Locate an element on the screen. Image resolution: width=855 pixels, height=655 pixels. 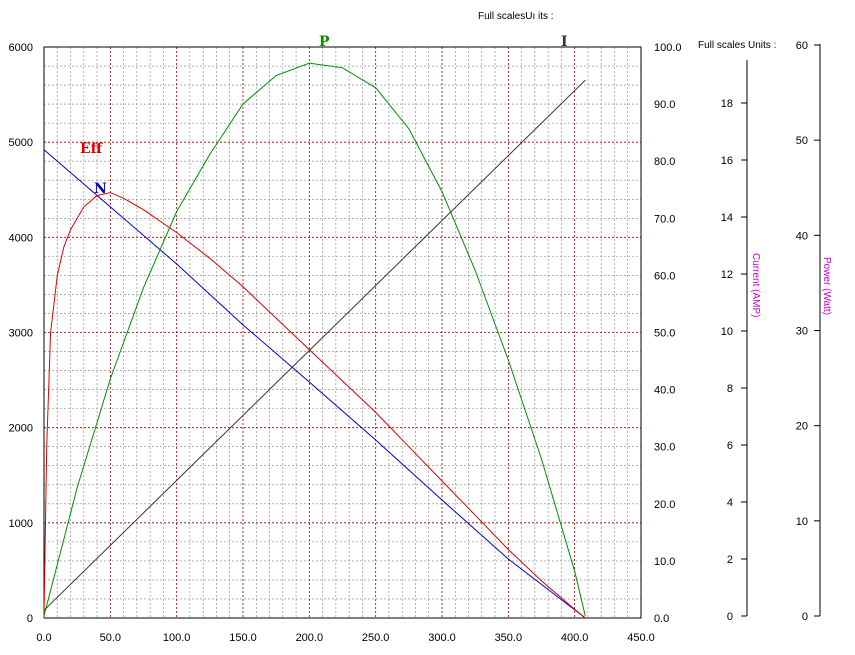
current-tick-label: 0 is located at coordinates (730, 617).